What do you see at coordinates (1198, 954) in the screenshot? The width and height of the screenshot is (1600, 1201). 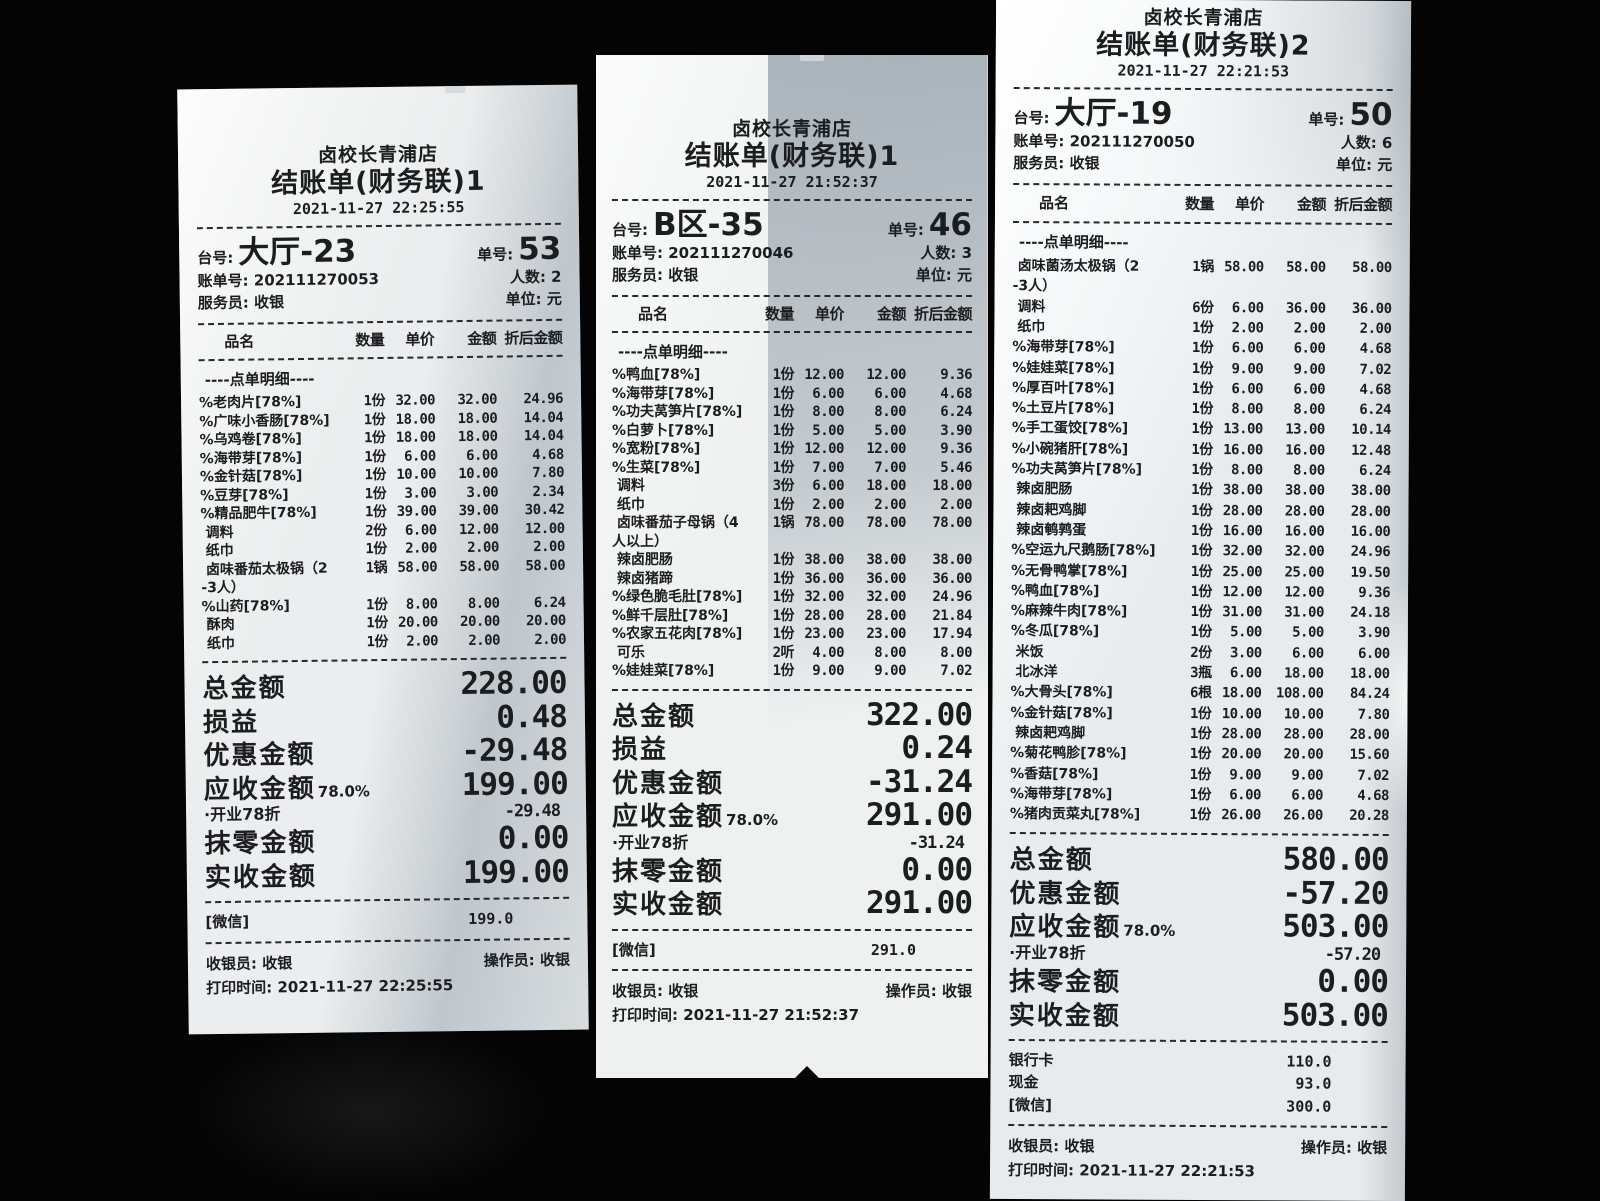 I see `total-row: ·开业78折 -57.20` at bounding box center [1198, 954].